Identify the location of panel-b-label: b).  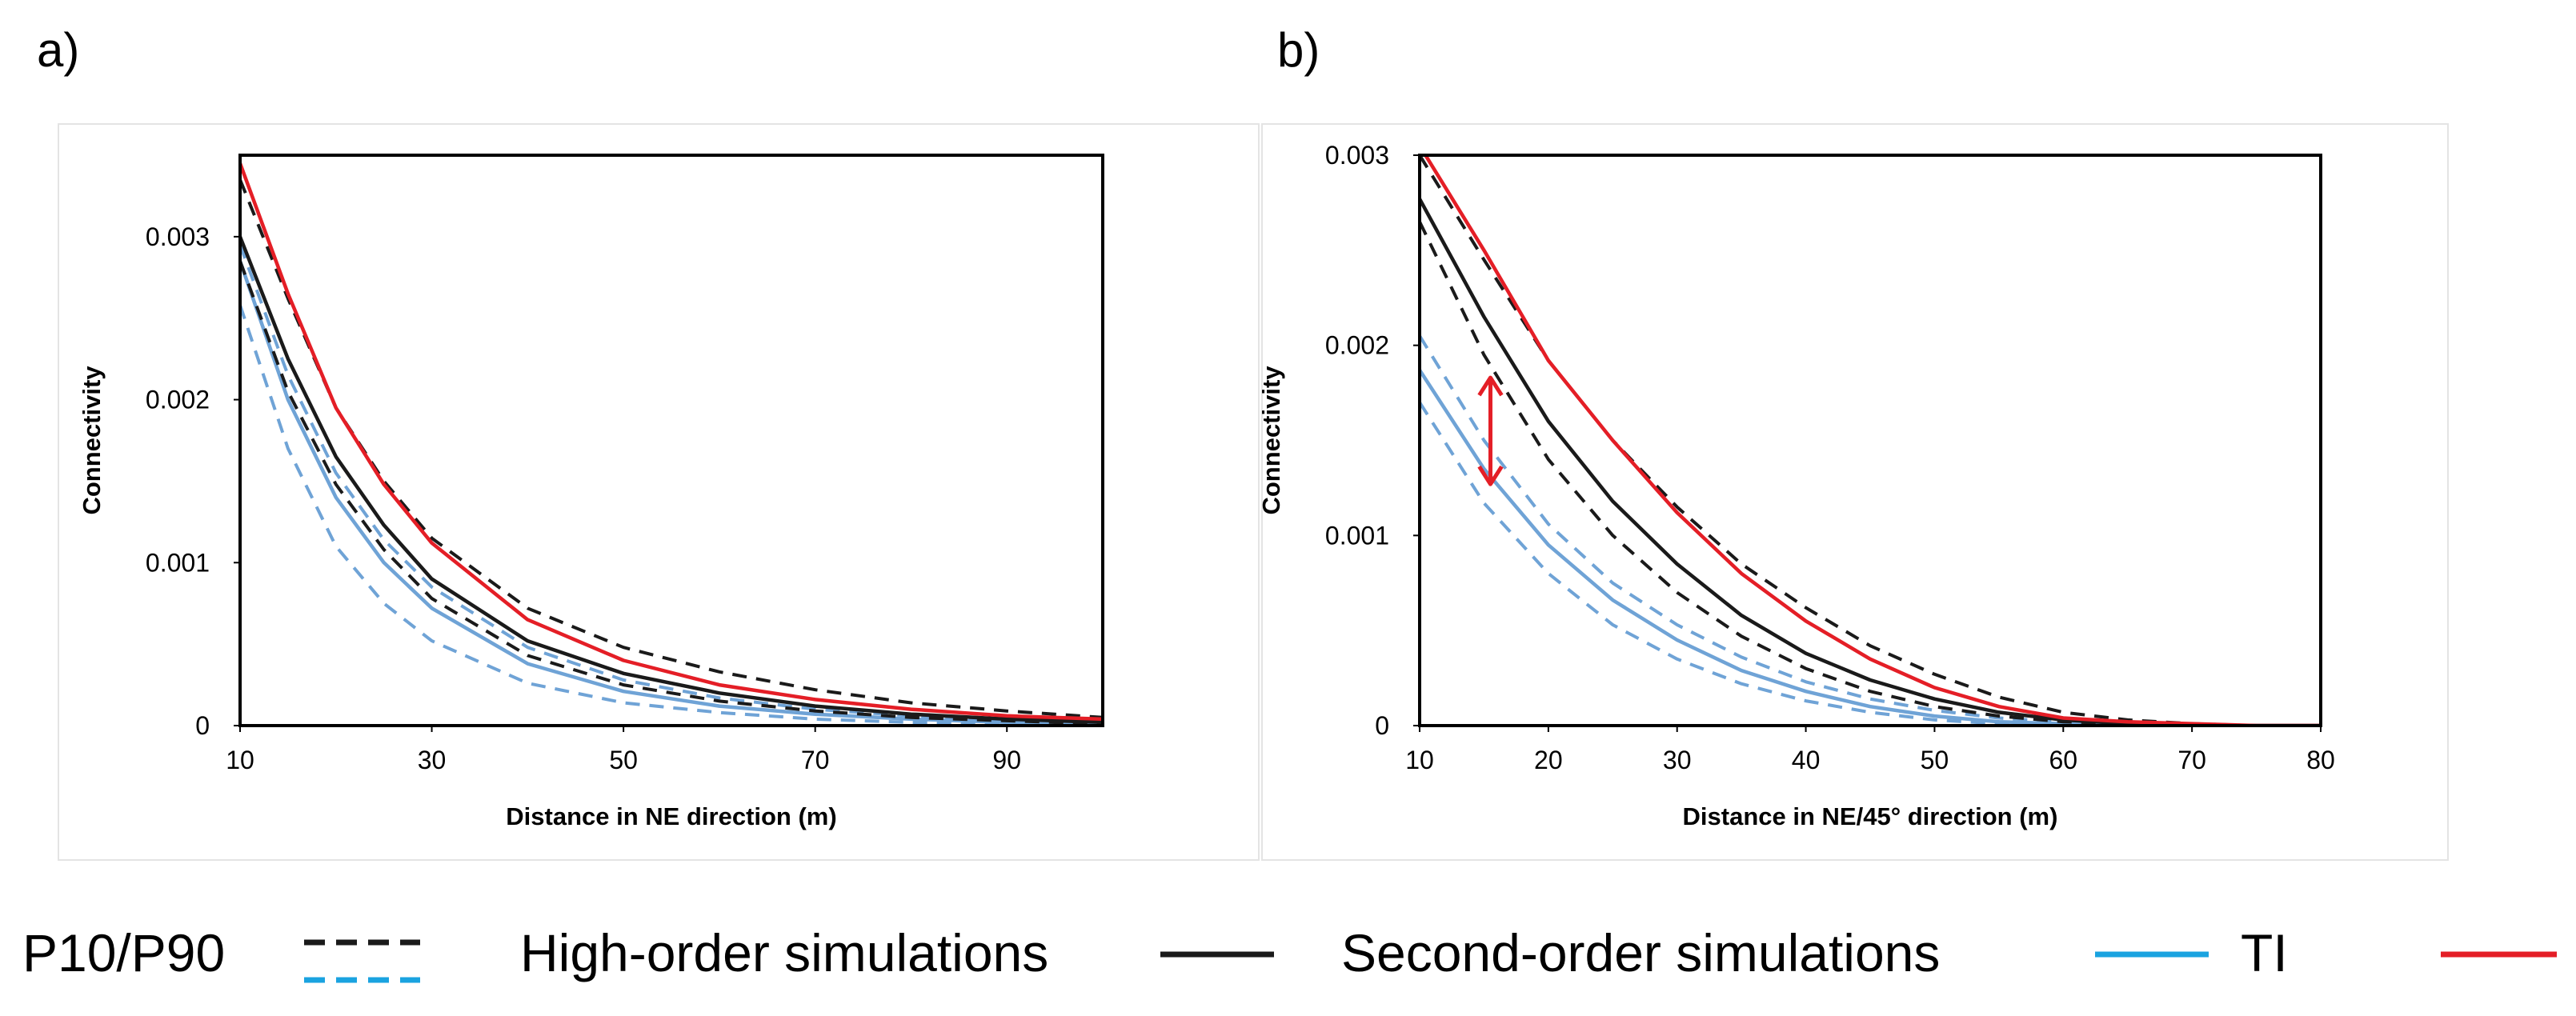
(1298, 50).